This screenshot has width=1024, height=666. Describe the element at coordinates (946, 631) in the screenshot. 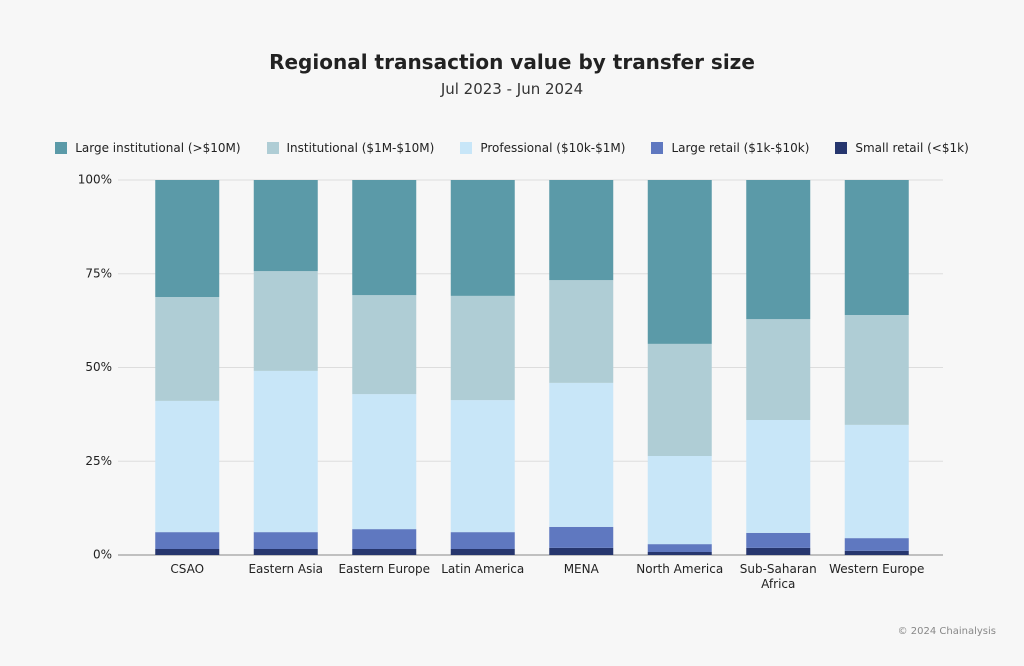

I see `footer: © 2024 Chainalysis` at that location.